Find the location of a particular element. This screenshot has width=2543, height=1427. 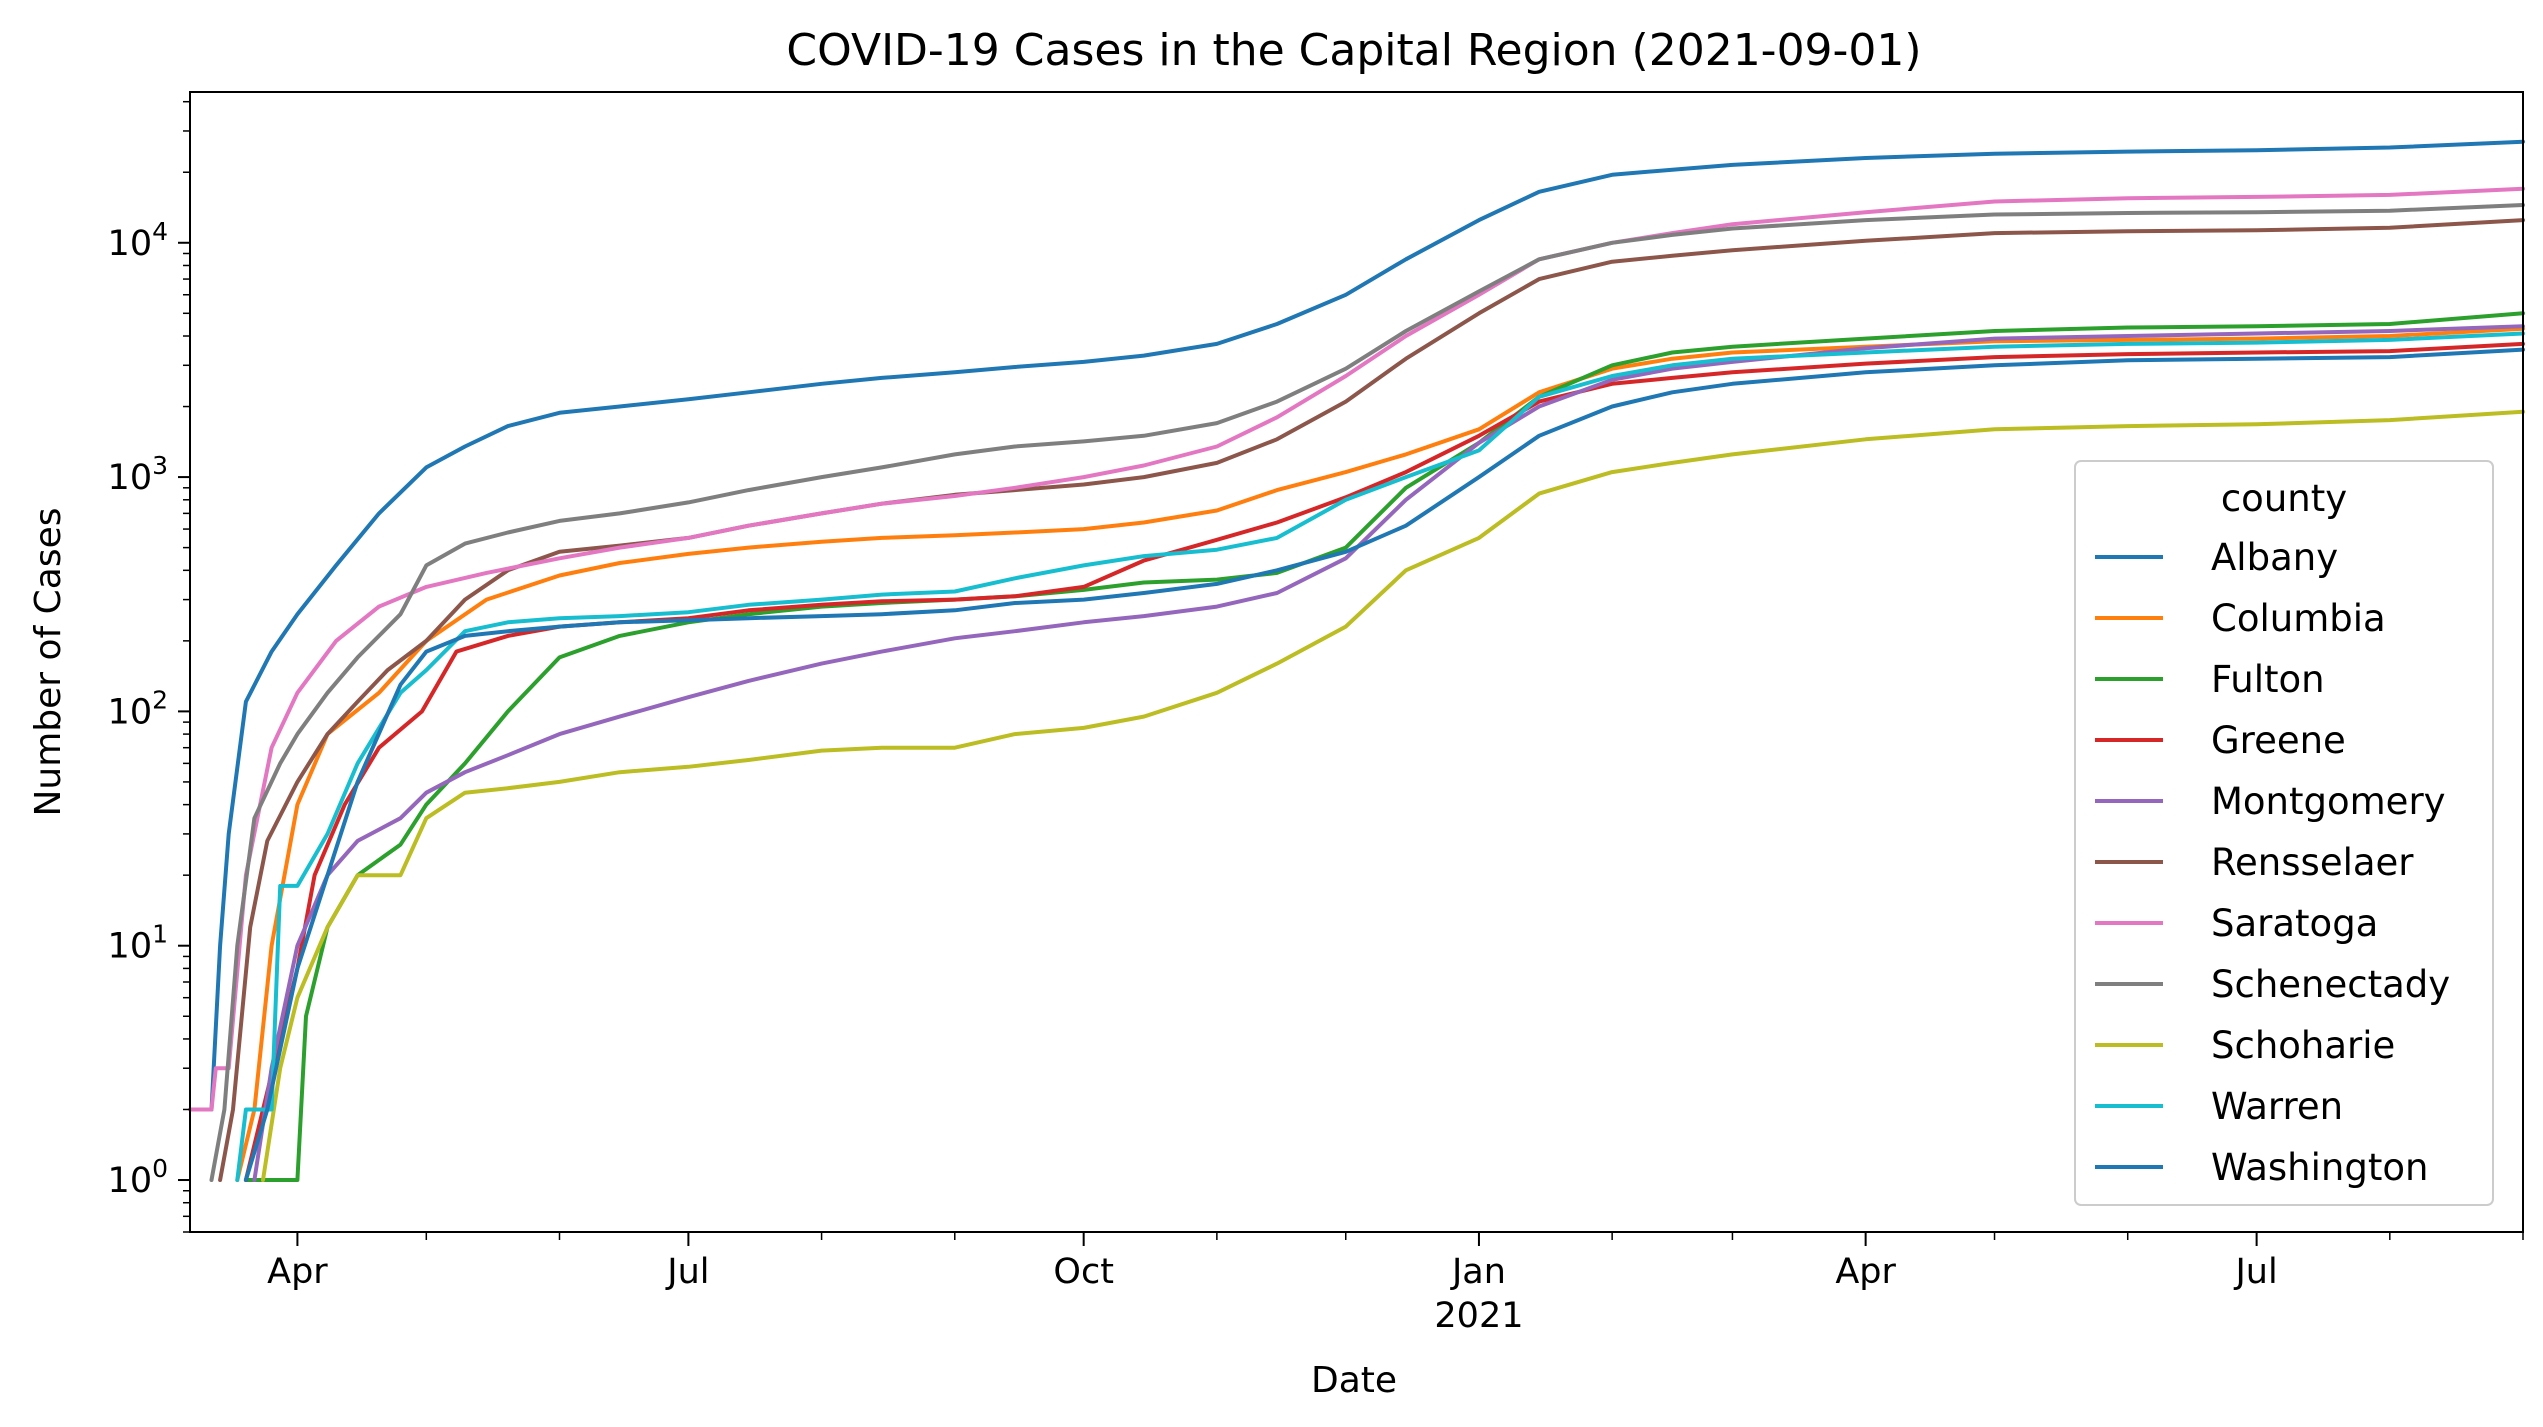

legend-box is located at coordinates (2284, 833).